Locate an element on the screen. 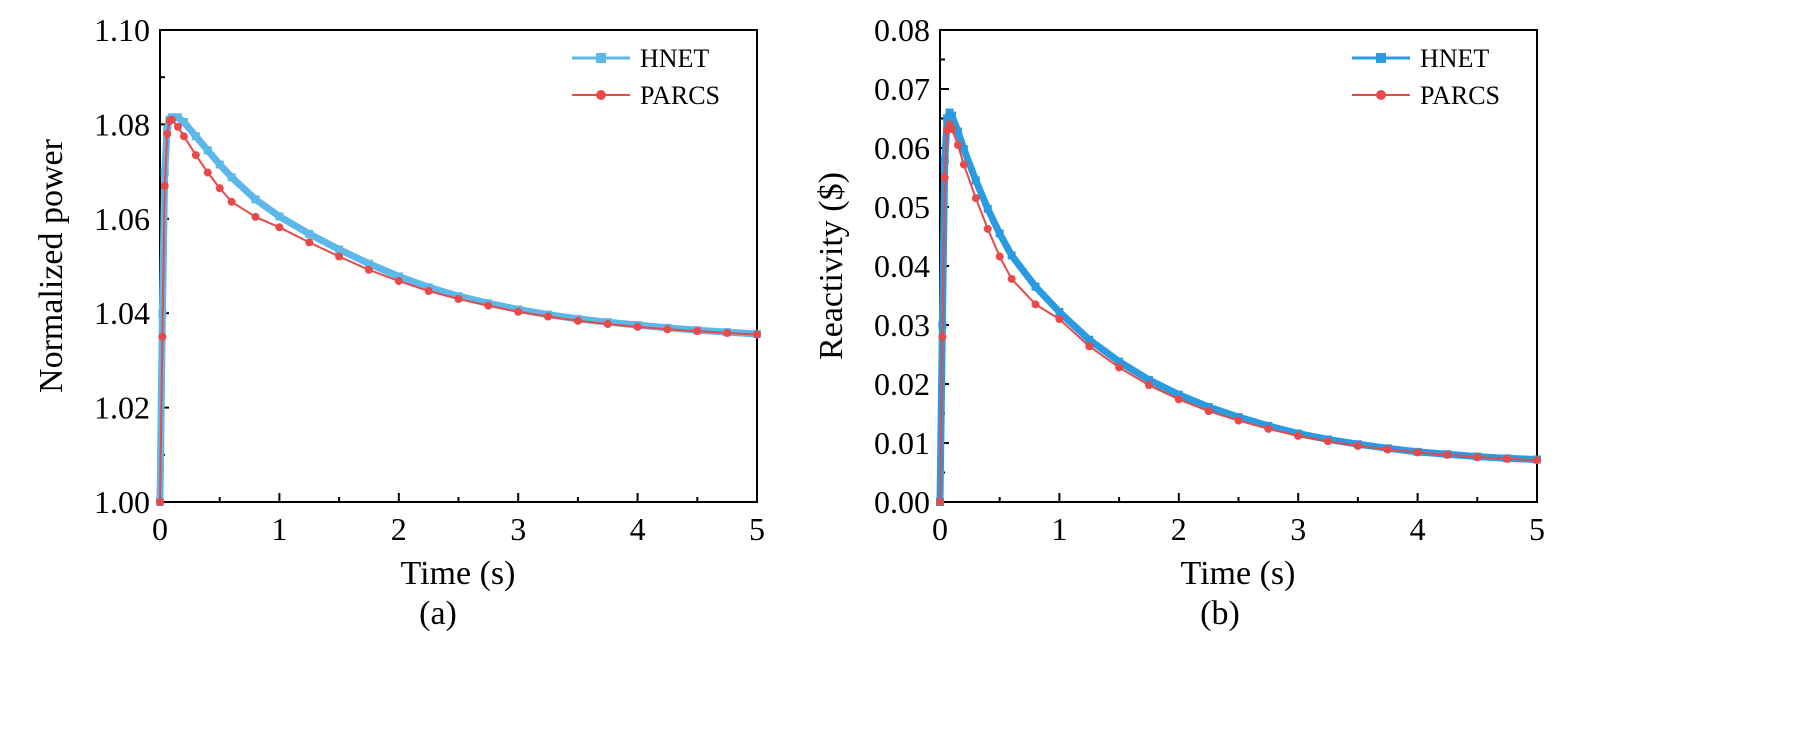 The width and height of the screenshot is (1814, 754). x-tick-label: 4 is located at coordinates (638, 529).